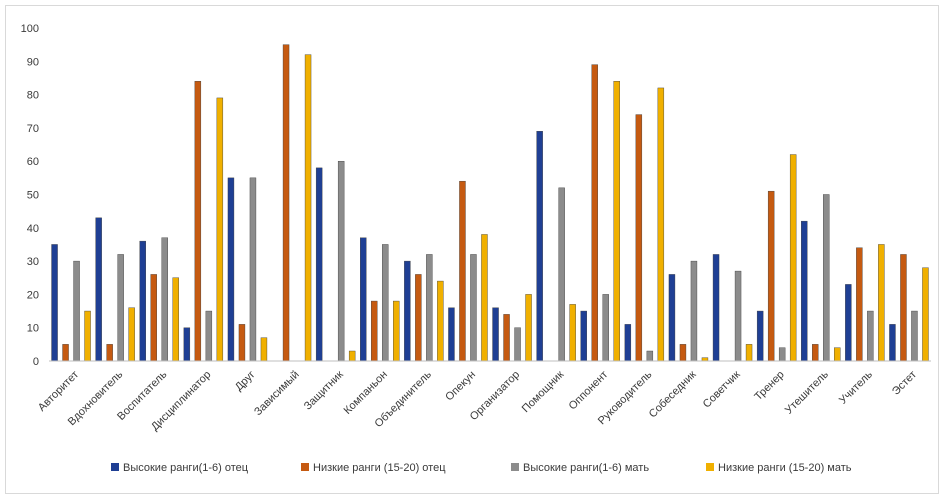 Image resolution: width=945 pixels, height=500 pixels. Describe the element at coordinates (440, 321) in the screenshot. I see `bar-4-Объединитель` at that location.